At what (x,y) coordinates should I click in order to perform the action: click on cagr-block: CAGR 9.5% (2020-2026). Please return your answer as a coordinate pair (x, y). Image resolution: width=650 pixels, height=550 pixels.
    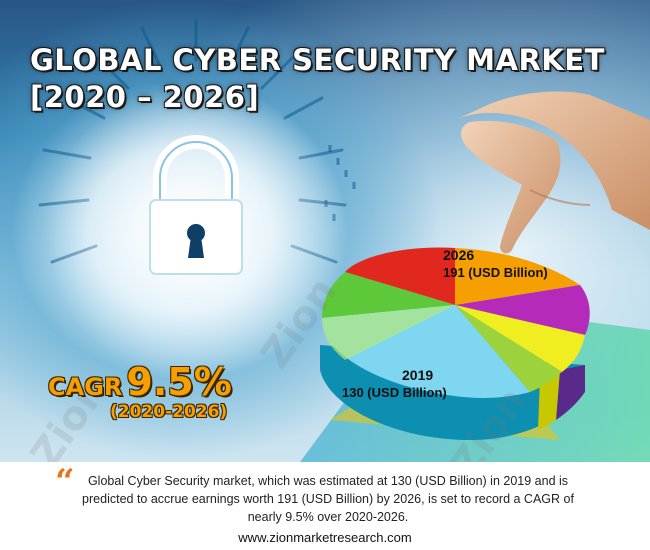
    Looking at the image, I should click on (173, 391).